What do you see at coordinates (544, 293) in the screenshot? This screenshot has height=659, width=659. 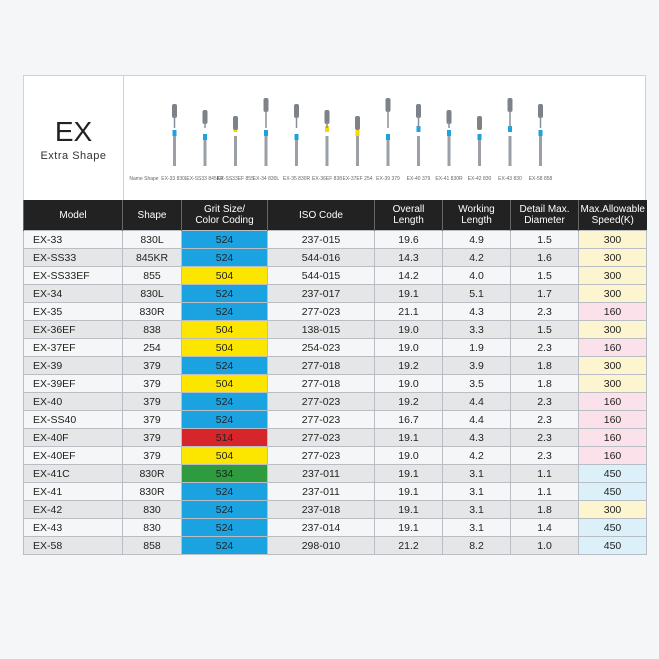 I see `table-cell: 1.7` at bounding box center [544, 293].